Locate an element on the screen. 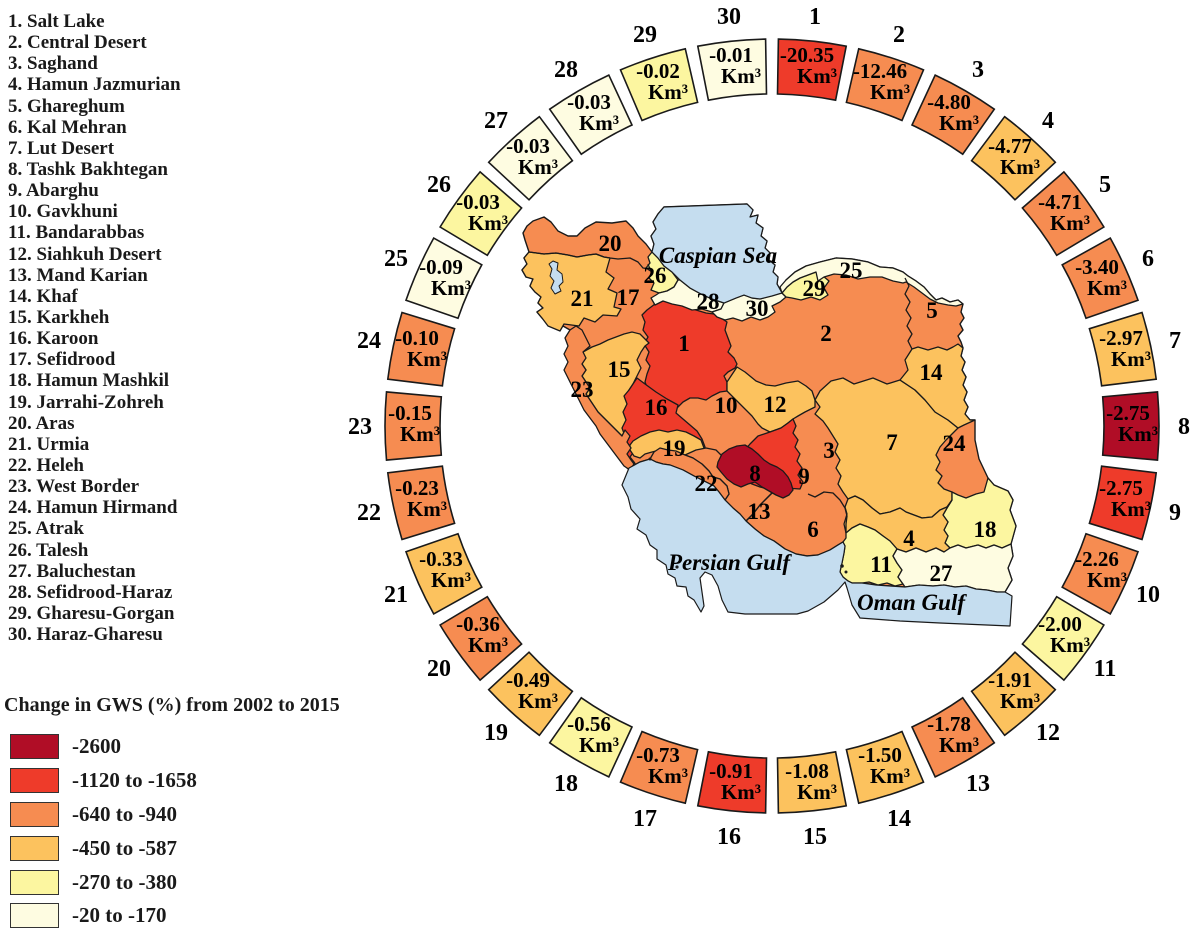 Image resolution: width=1200 pixels, height=938 pixels. svg-text: -1.91 is located at coordinates (1010, 680).